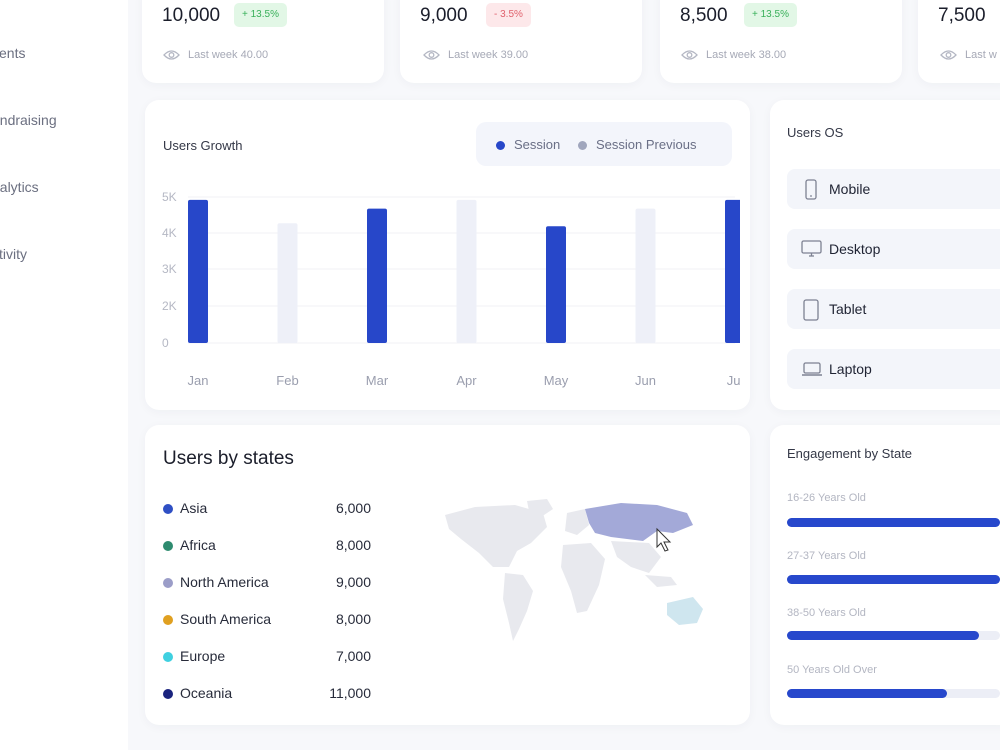 This screenshot has width=1000, height=750. Describe the element at coordinates (832, 670) in the screenshot. I see `engagement-label: 50 Years Old Over` at that location.